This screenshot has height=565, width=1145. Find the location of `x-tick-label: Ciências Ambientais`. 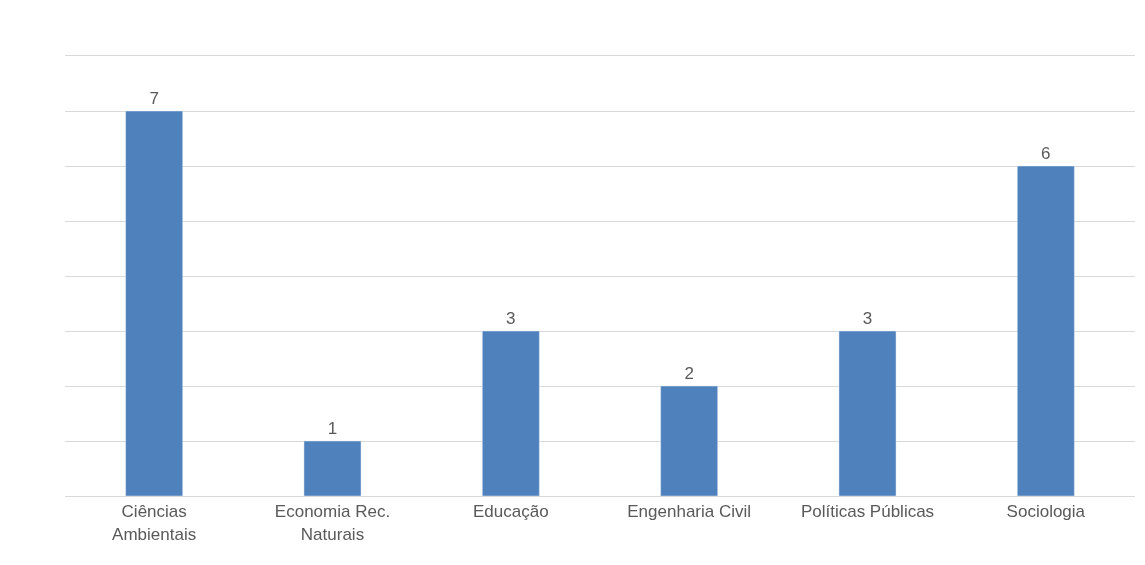

x-tick-label: Ciências Ambientais is located at coordinates (154, 523).